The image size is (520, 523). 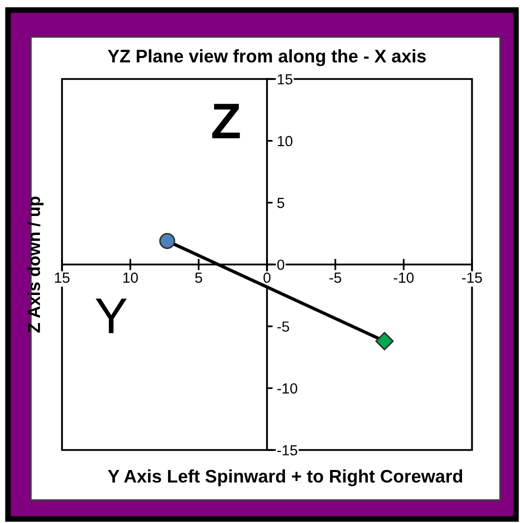 What do you see at coordinates (62, 277) in the screenshot?
I see `x-tick-label: 15` at bounding box center [62, 277].